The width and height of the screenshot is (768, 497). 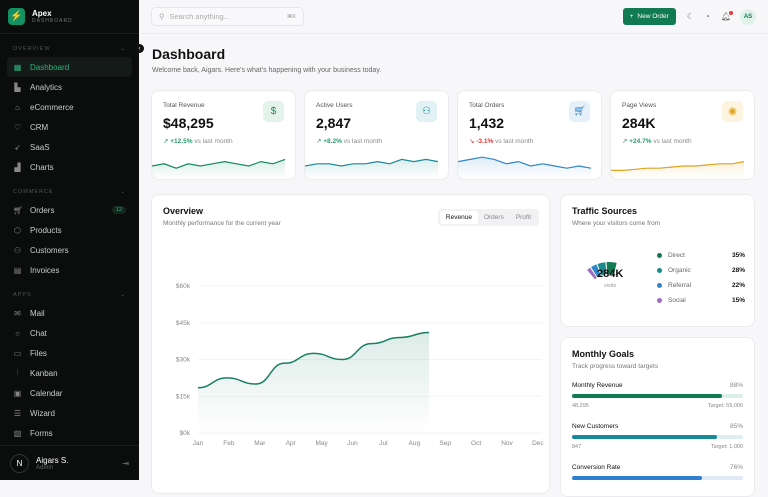 I want to click on y-tick-label: $30k, so click(x=183, y=360).